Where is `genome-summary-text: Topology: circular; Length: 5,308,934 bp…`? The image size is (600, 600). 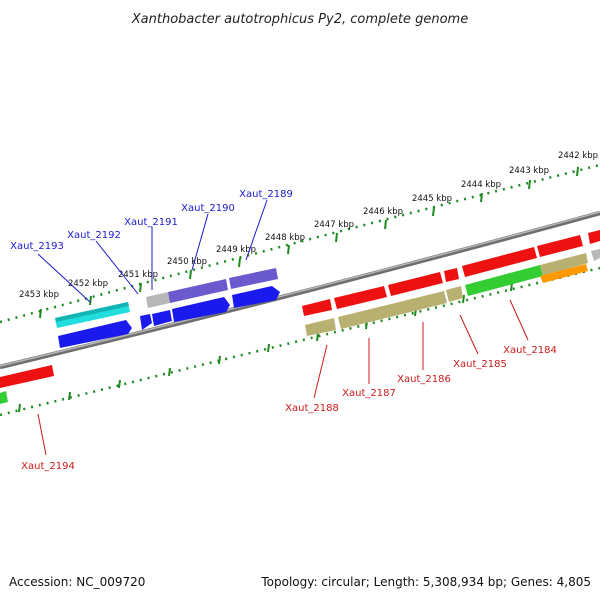 genome-summary-text: Topology: circular; Length: 5,308,934 bp… is located at coordinates (425, 582).